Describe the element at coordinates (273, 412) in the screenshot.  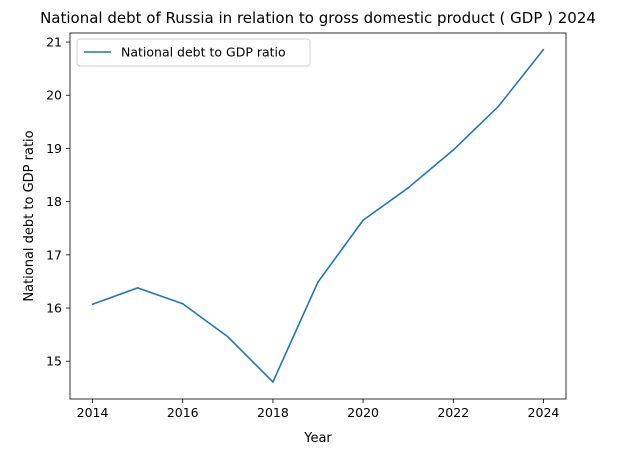
I see `x-tick-label: 2018` at that location.